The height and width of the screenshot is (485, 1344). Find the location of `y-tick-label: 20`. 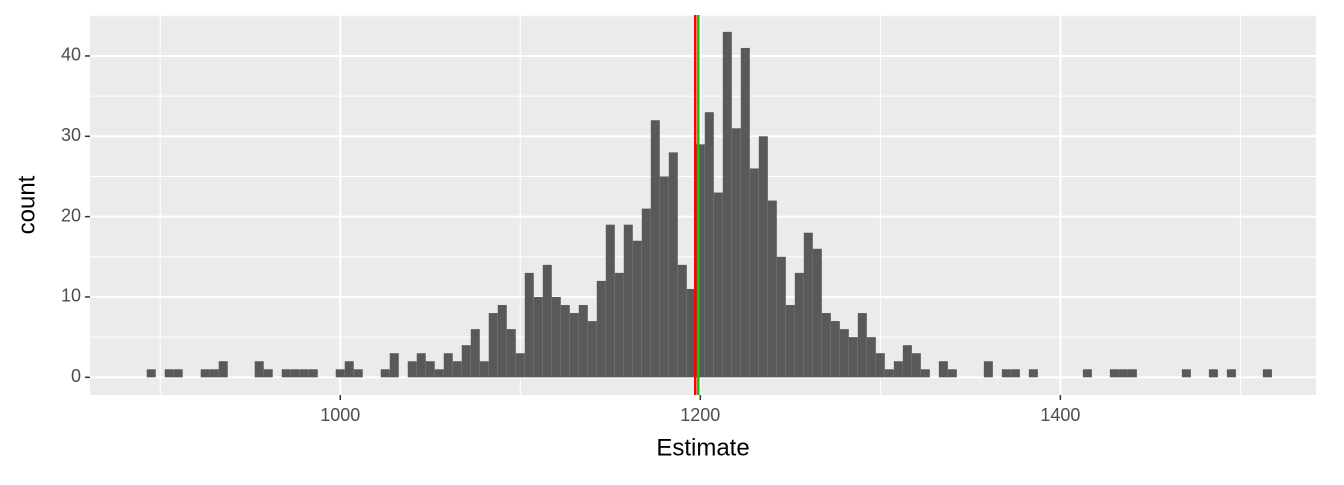

y-tick-label: 20 is located at coordinates (71, 215).